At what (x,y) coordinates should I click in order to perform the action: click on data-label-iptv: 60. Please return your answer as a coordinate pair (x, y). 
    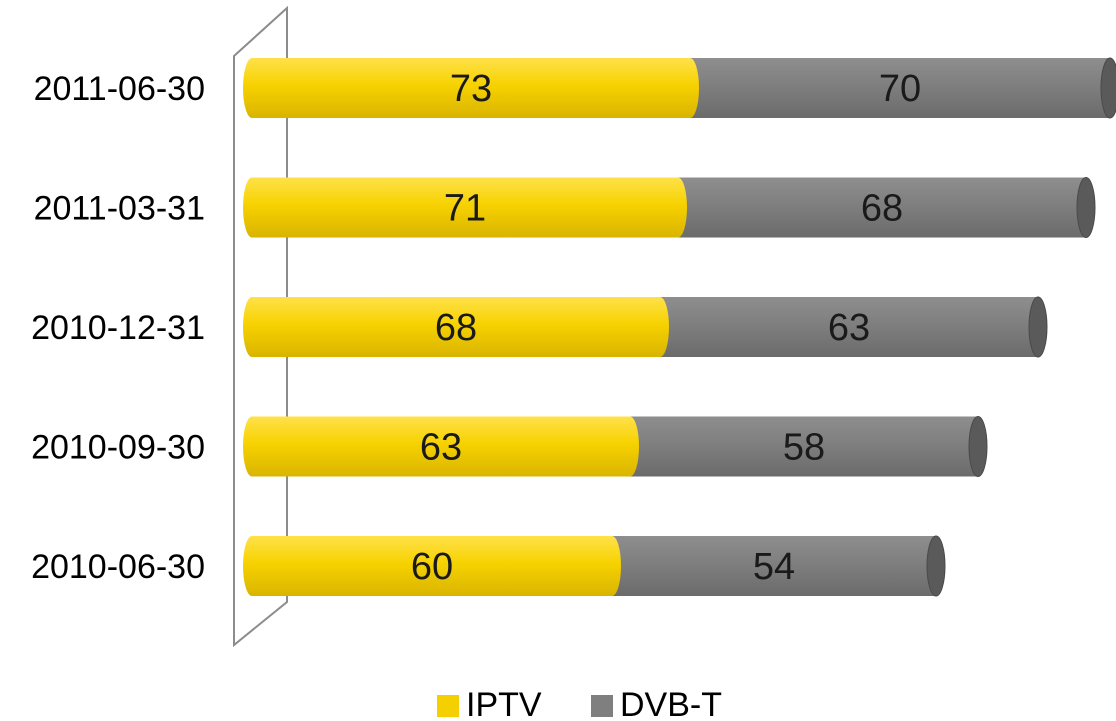
    Looking at the image, I should click on (432, 567).